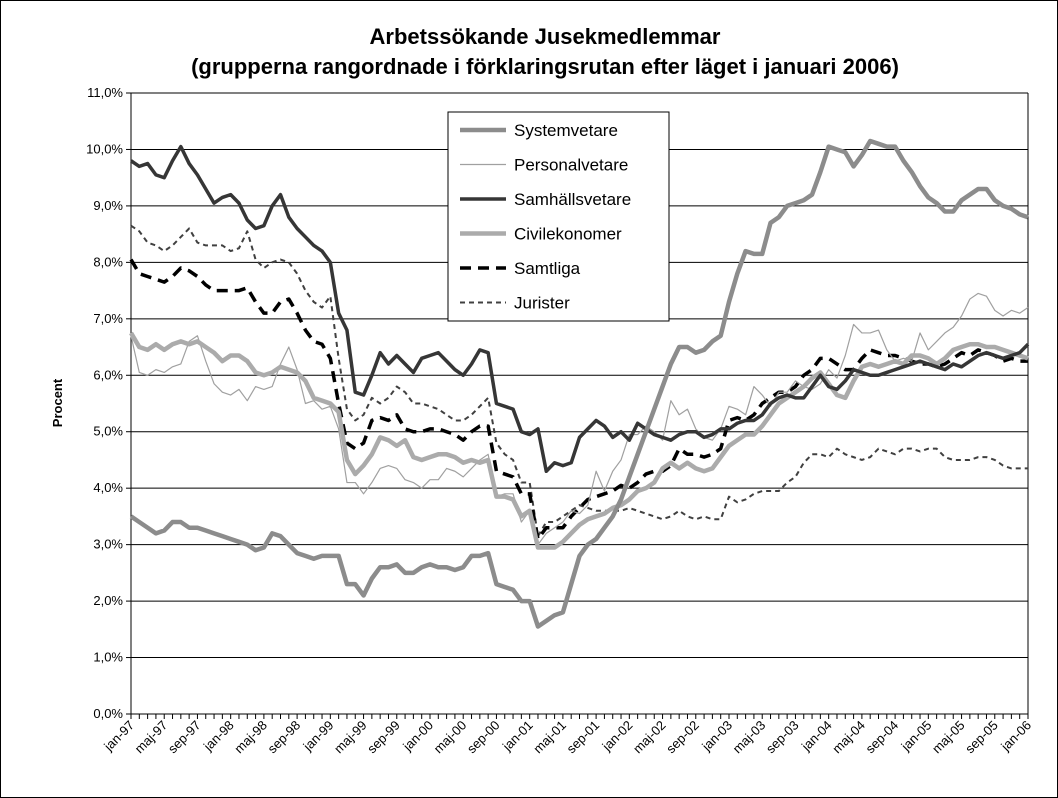 This screenshot has width=1058, height=798. I want to click on y-tick-label: 6,0%, so click(108, 374).